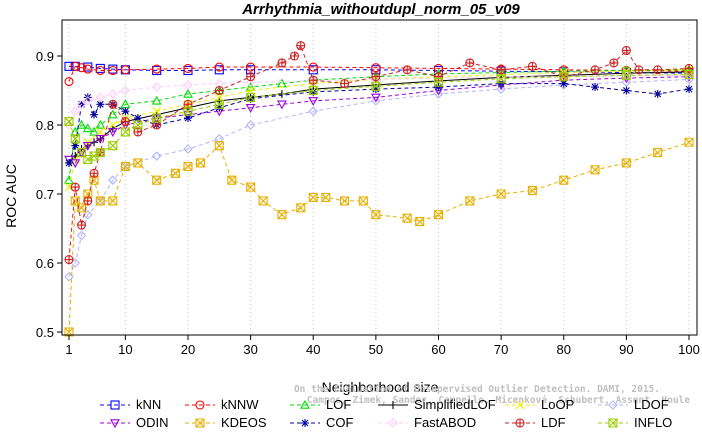 This screenshot has height=439, width=702. Describe the element at coordinates (313, 349) in the screenshot. I see `x-tick-label: 40` at that location.